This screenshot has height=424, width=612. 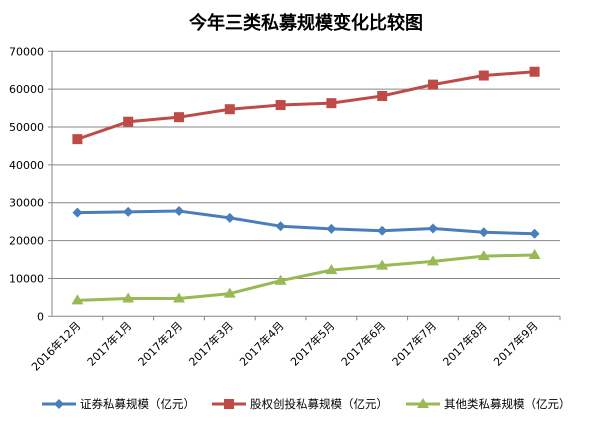 I want to click on legend-label: 股权创投私募规模（亿元）, so click(x=319, y=404).